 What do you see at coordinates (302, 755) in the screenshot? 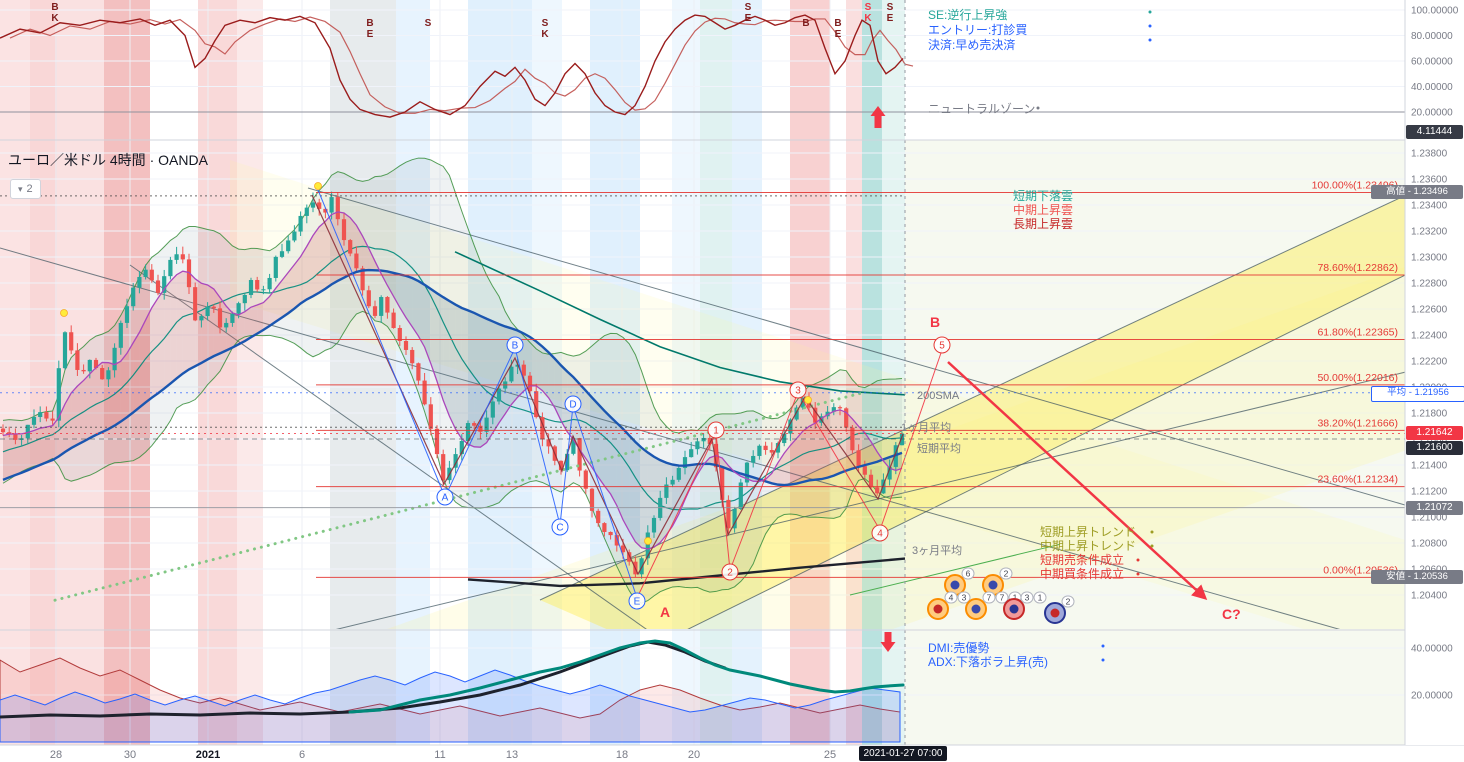
I see `time-tick-label: 6` at bounding box center [302, 755].